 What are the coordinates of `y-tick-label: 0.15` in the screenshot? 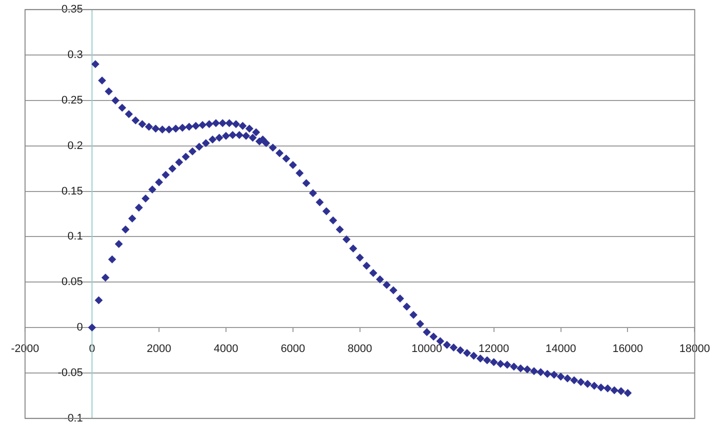 It's located at (76, 191).